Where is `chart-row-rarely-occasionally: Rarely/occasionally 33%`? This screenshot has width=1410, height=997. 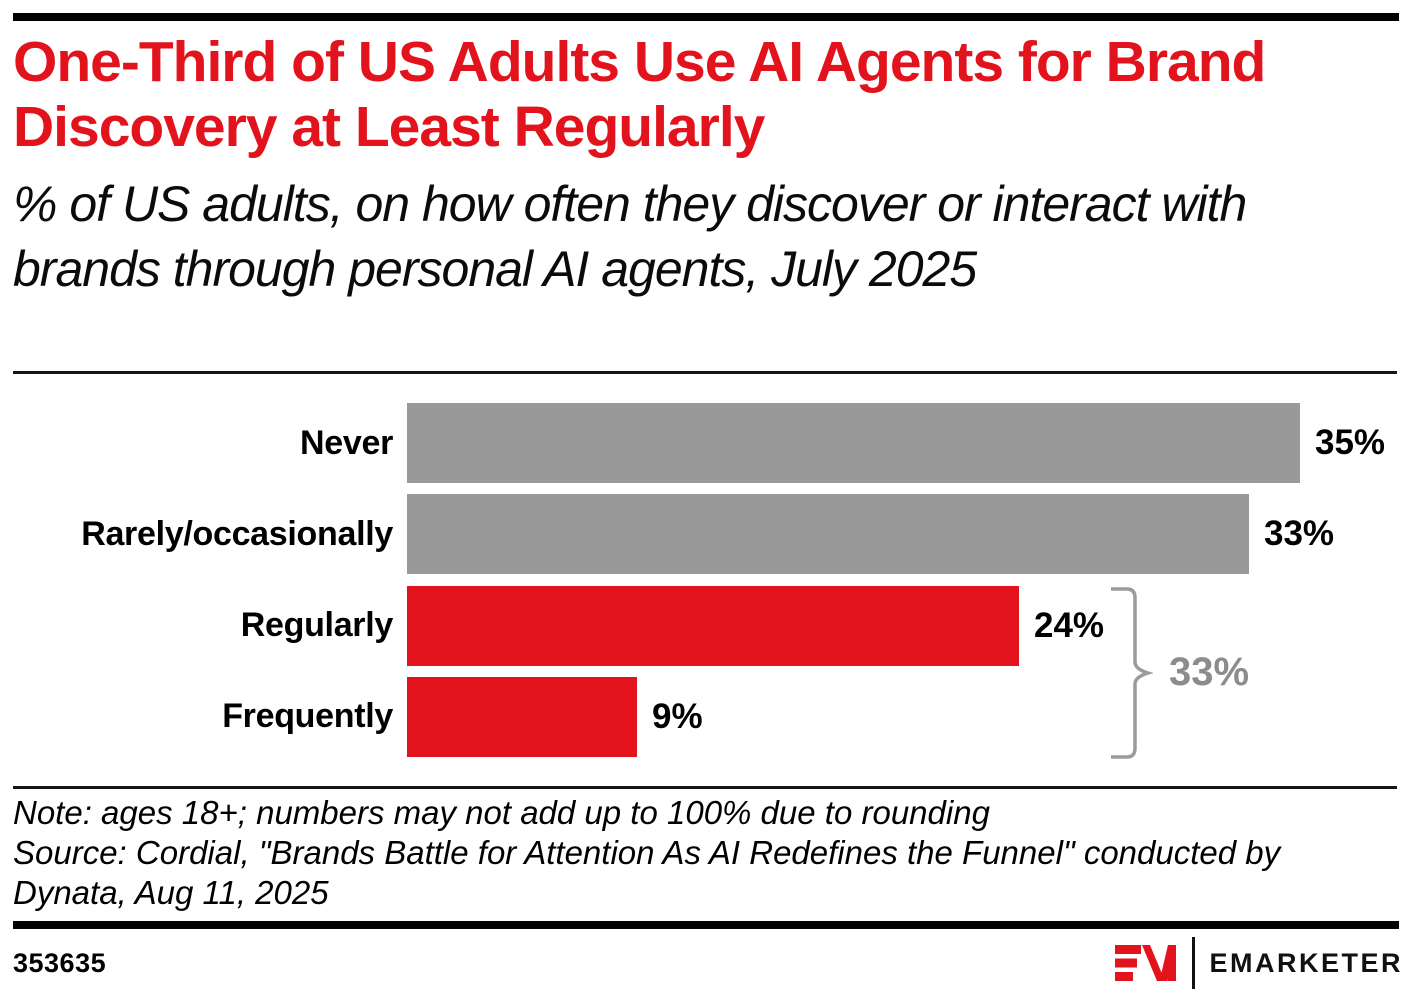 chart-row-rarely-occasionally: Rarely/occasionally 33% is located at coordinates (706, 534).